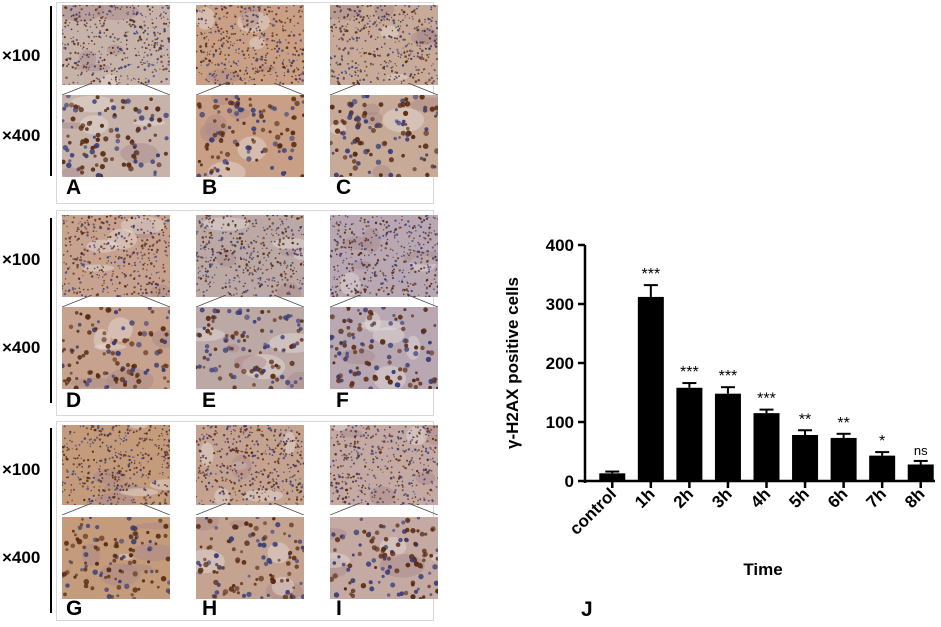 The image size is (941, 627). Describe the element at coordinates (837, 497) in the screenshot. I see `x-tick-label: 6h` at that location.